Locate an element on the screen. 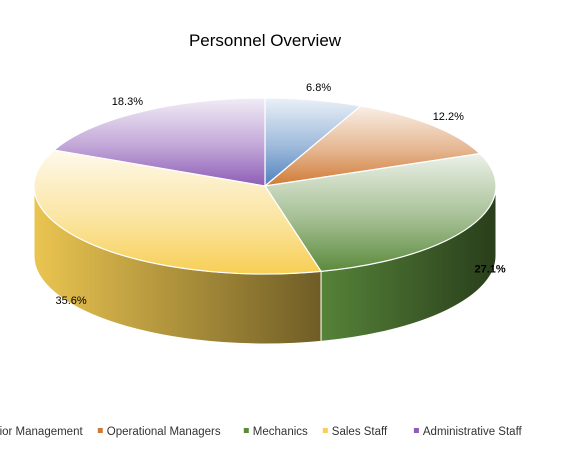  data-label-sales-staff: 35.6% is located at coordinates (70, 301).